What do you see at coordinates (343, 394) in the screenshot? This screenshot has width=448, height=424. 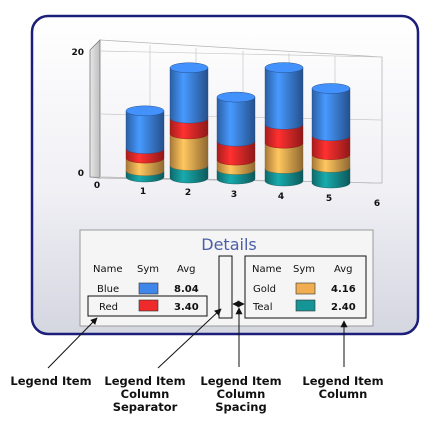 I see `callout-legend-column-line2: Column` at bounding box center [343, 394].